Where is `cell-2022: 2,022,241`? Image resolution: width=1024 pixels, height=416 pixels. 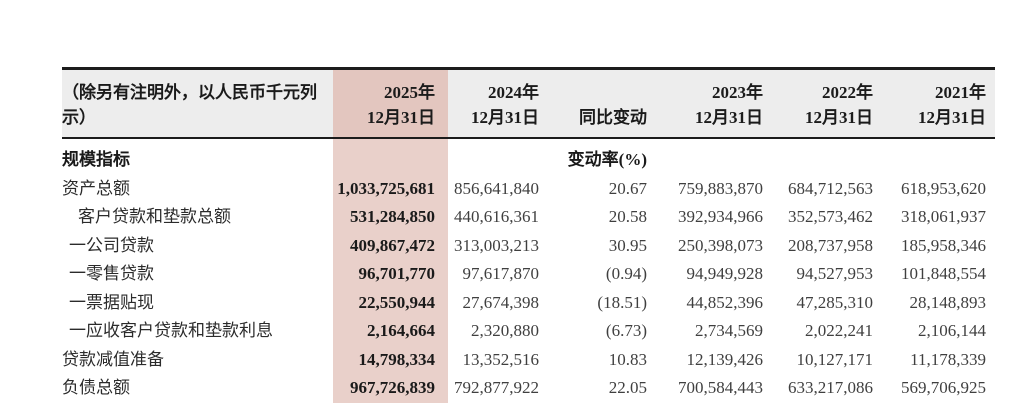 cell-2022: 2,022,241 is located at coordinates (839, 330).